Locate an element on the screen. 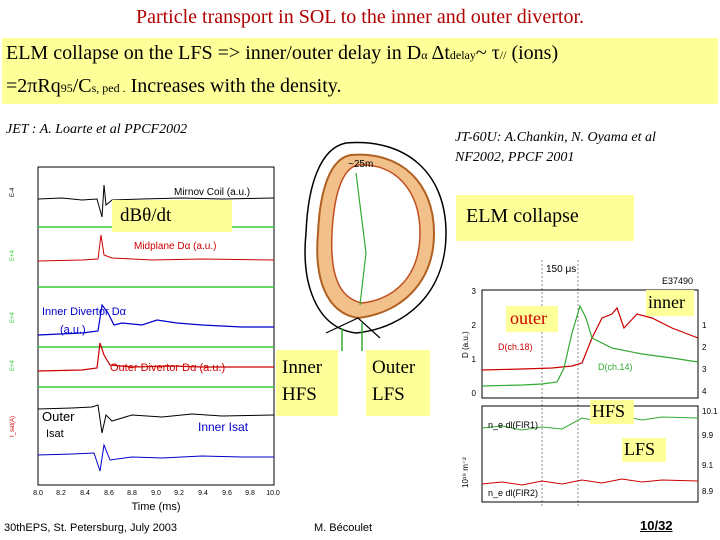  dbdt-label-box: dBθ/dt is located at coordinates (172, 216).